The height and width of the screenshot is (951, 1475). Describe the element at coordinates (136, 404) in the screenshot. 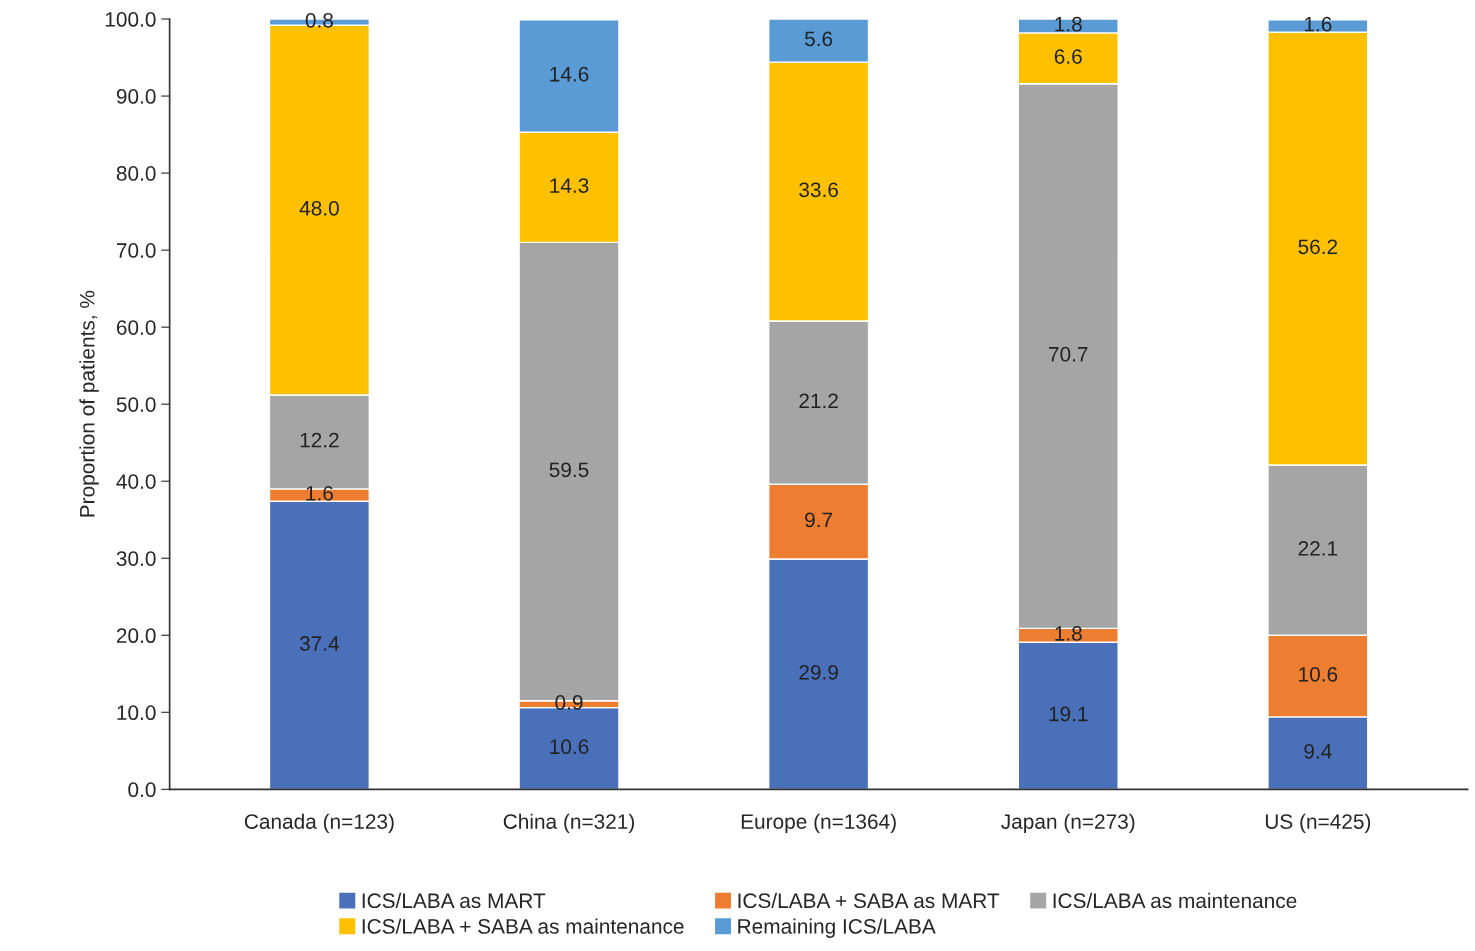

I see `y-tick-label: 50.0` at that location.